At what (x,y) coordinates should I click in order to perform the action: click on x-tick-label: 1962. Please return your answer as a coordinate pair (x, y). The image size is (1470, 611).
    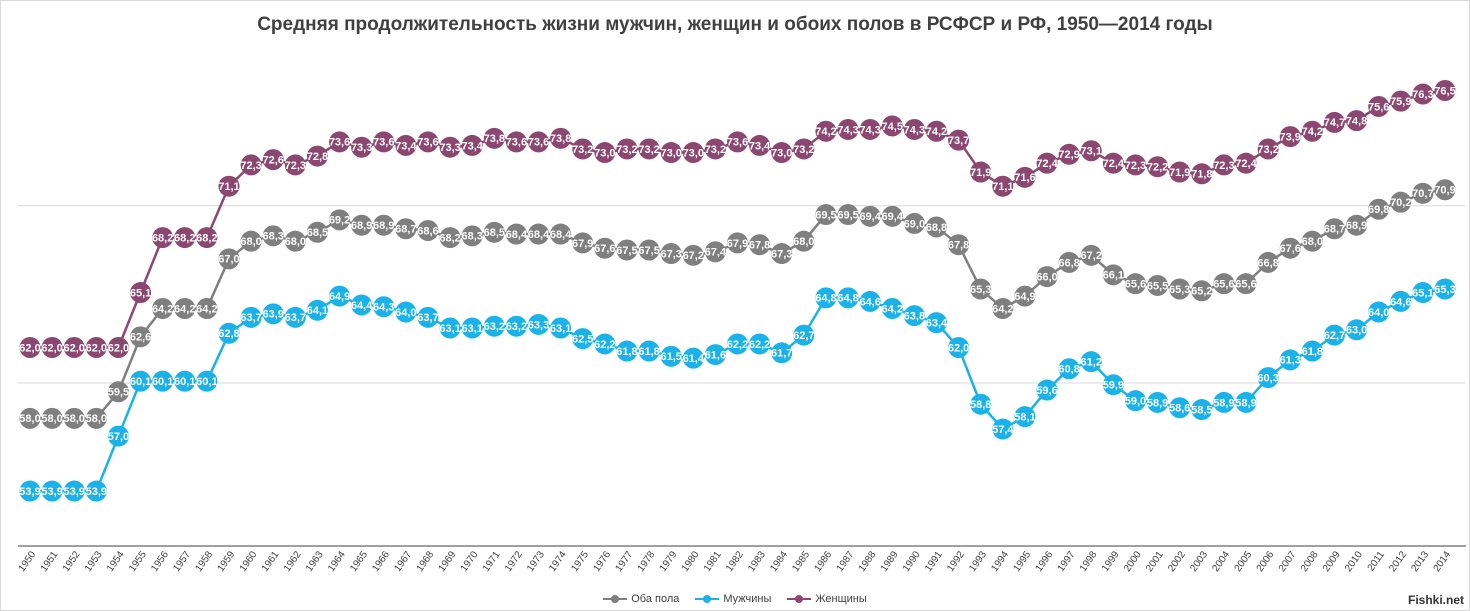
    Looking at the image, I should click on (293, 561).